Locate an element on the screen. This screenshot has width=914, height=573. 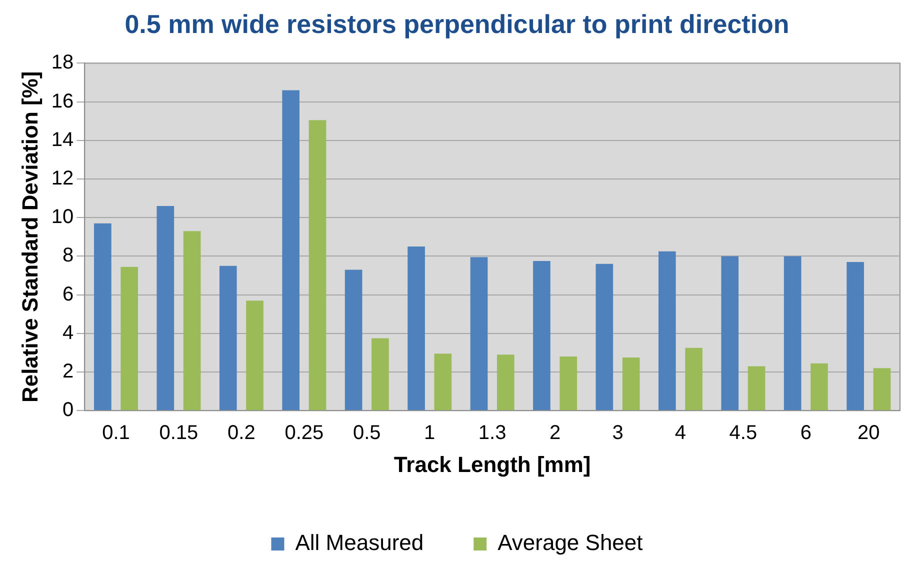
x-tick-label: 20 is located at coordinates (869, 433).